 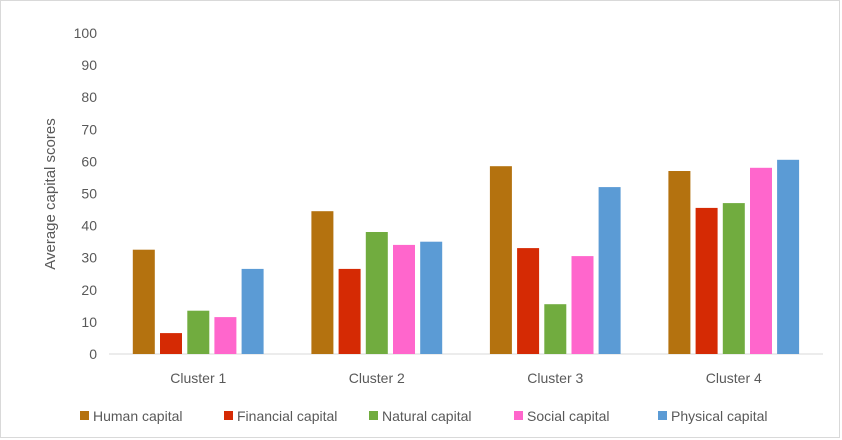 I want to click on legend-label: Human capital, so click(x=138, y=416).